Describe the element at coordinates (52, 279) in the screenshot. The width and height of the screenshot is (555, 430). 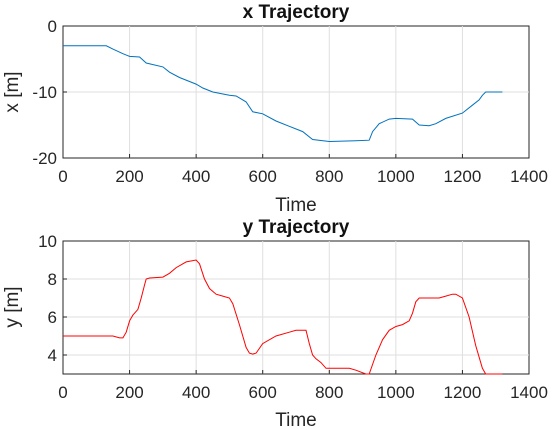
I see `y-tick-label: 8` at that location.